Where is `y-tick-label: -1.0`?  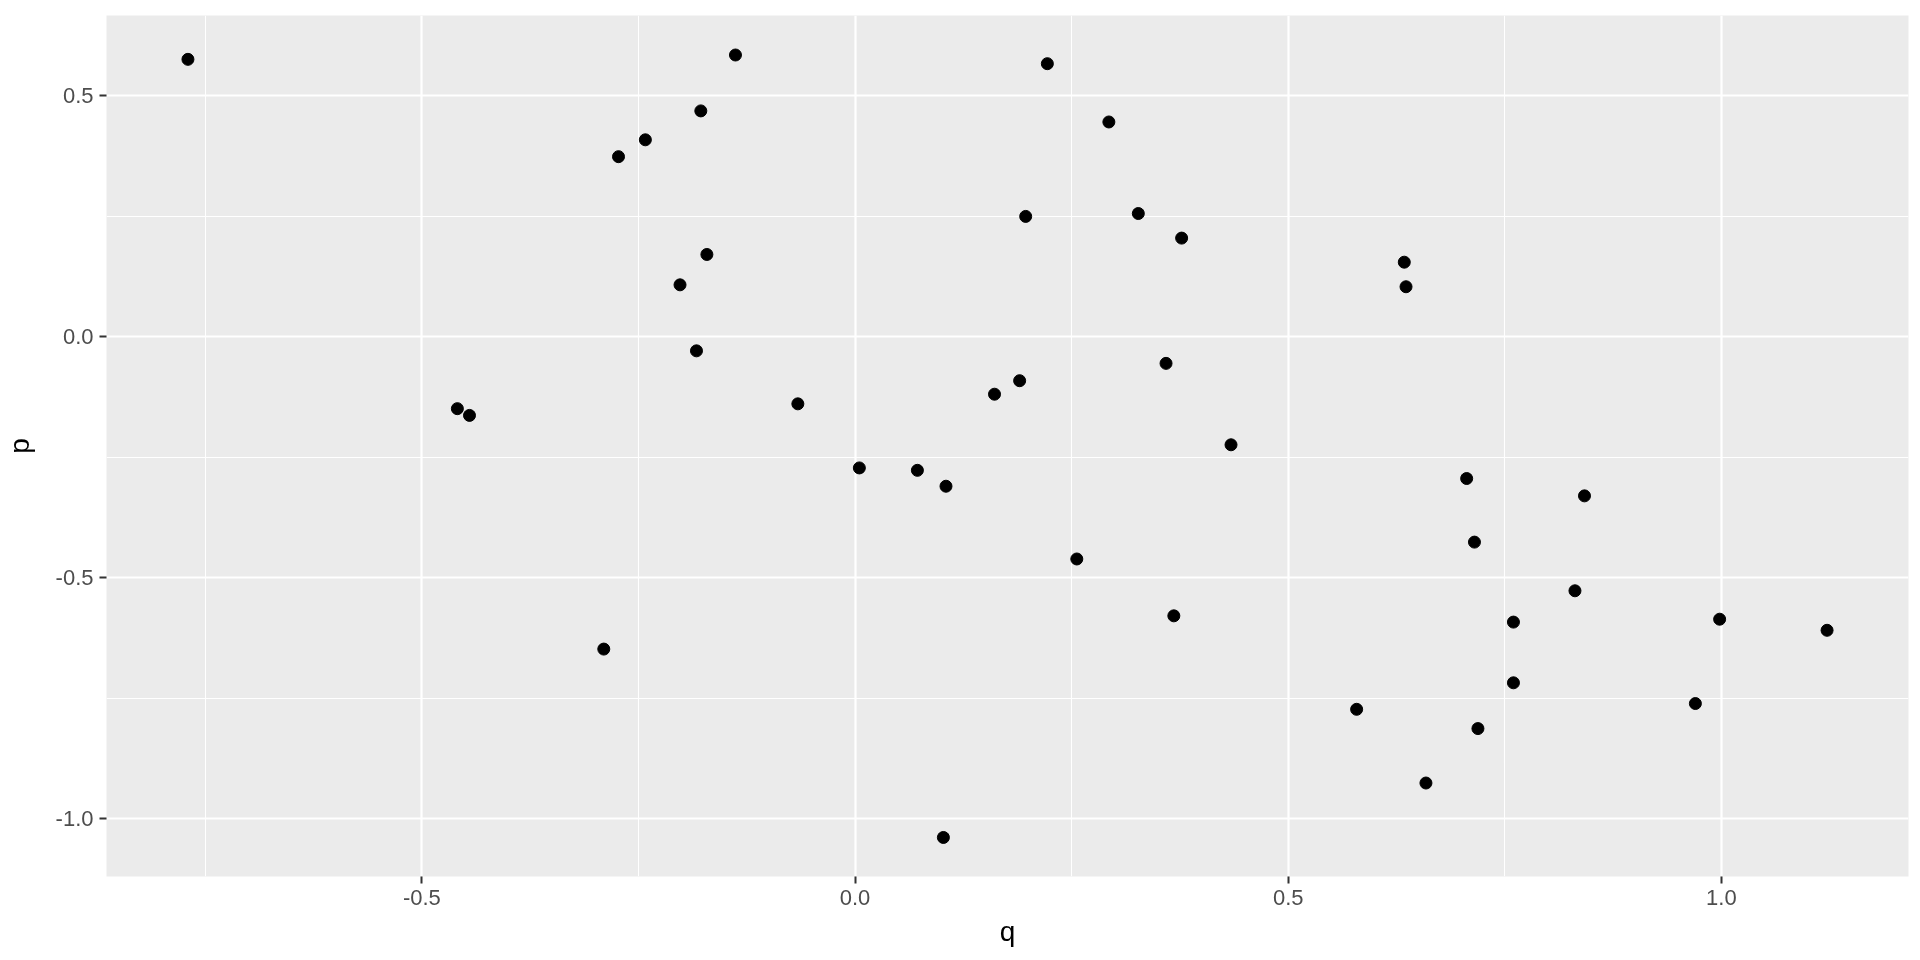 y-tick-label: -1.0 is located at coordinates (74, 819).